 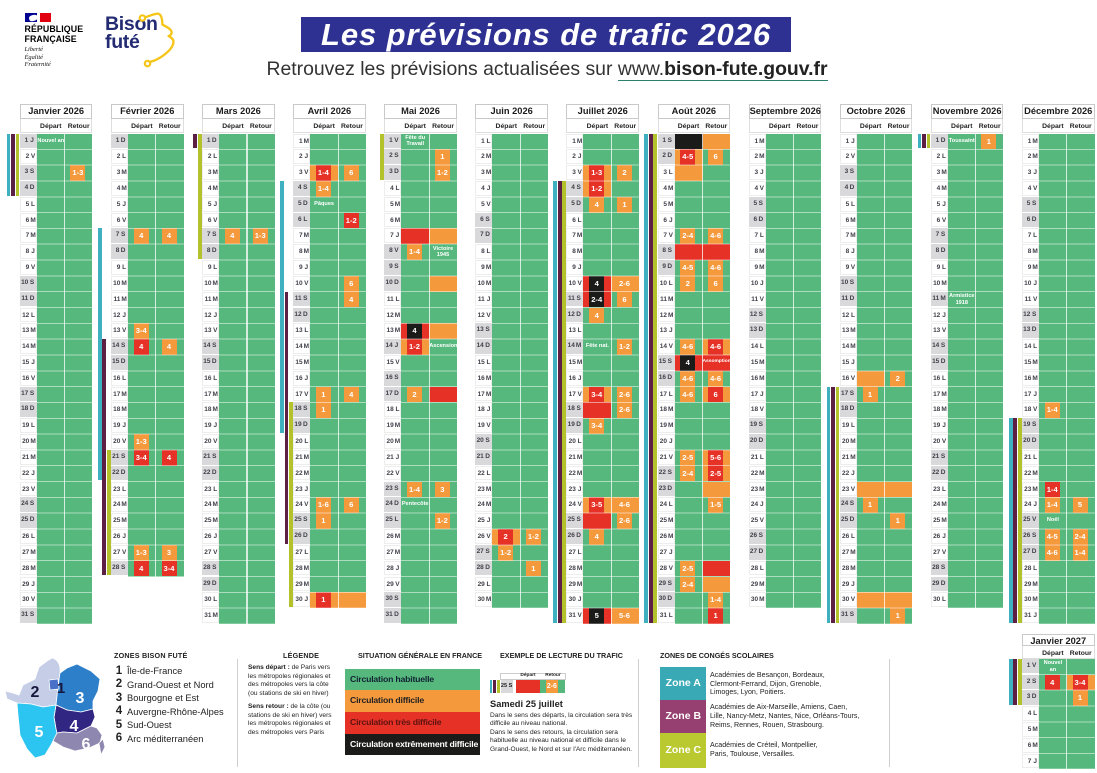 I want to click on svg-text: 5, so click(x=39, y=732).